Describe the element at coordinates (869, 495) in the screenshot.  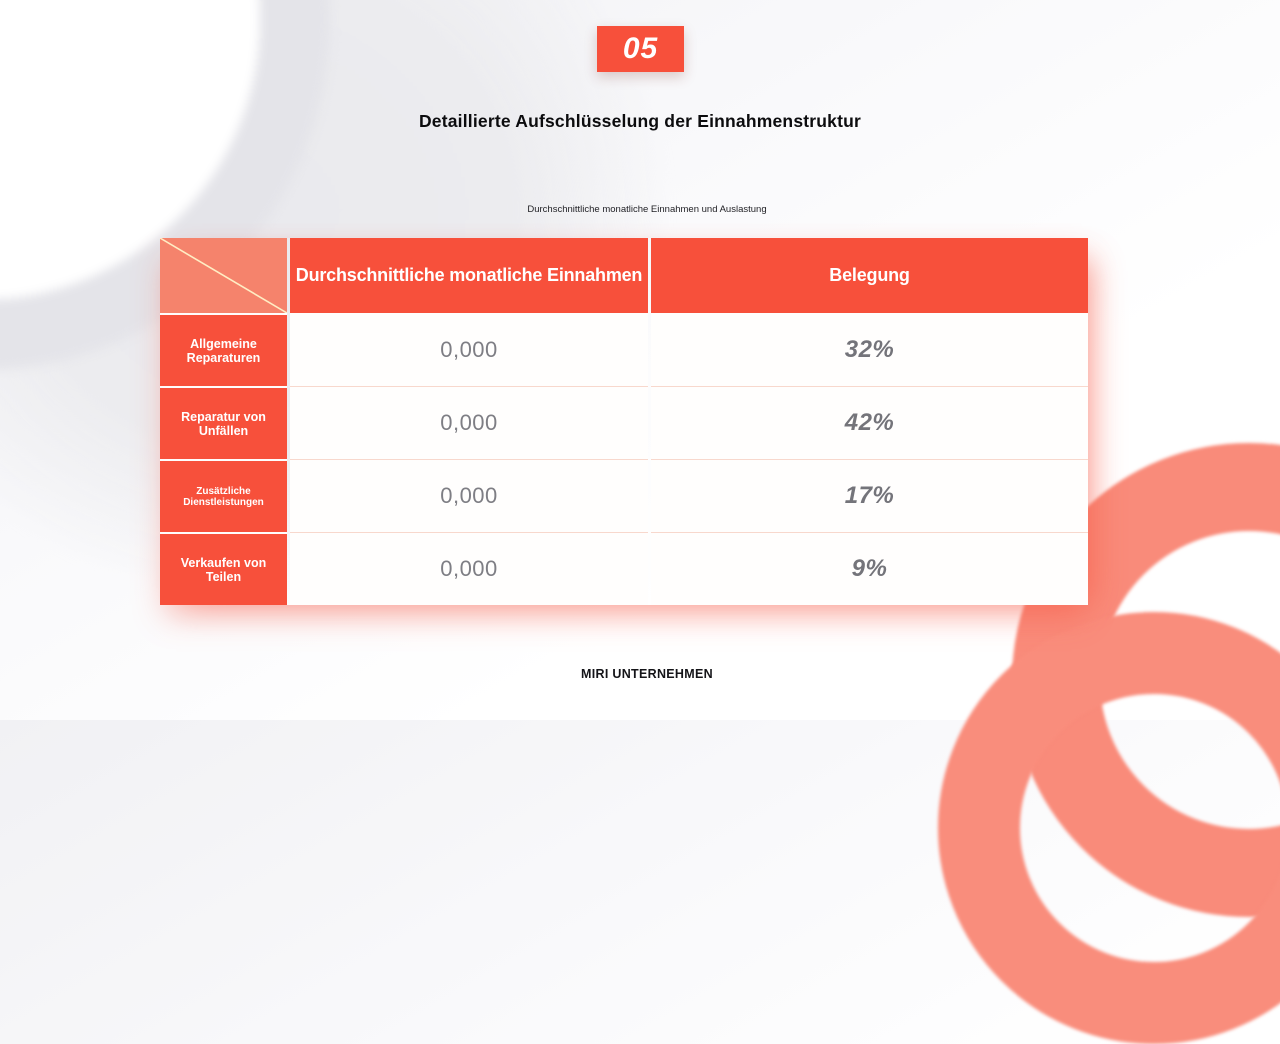
I see `belegung-value: 17%` at that location.